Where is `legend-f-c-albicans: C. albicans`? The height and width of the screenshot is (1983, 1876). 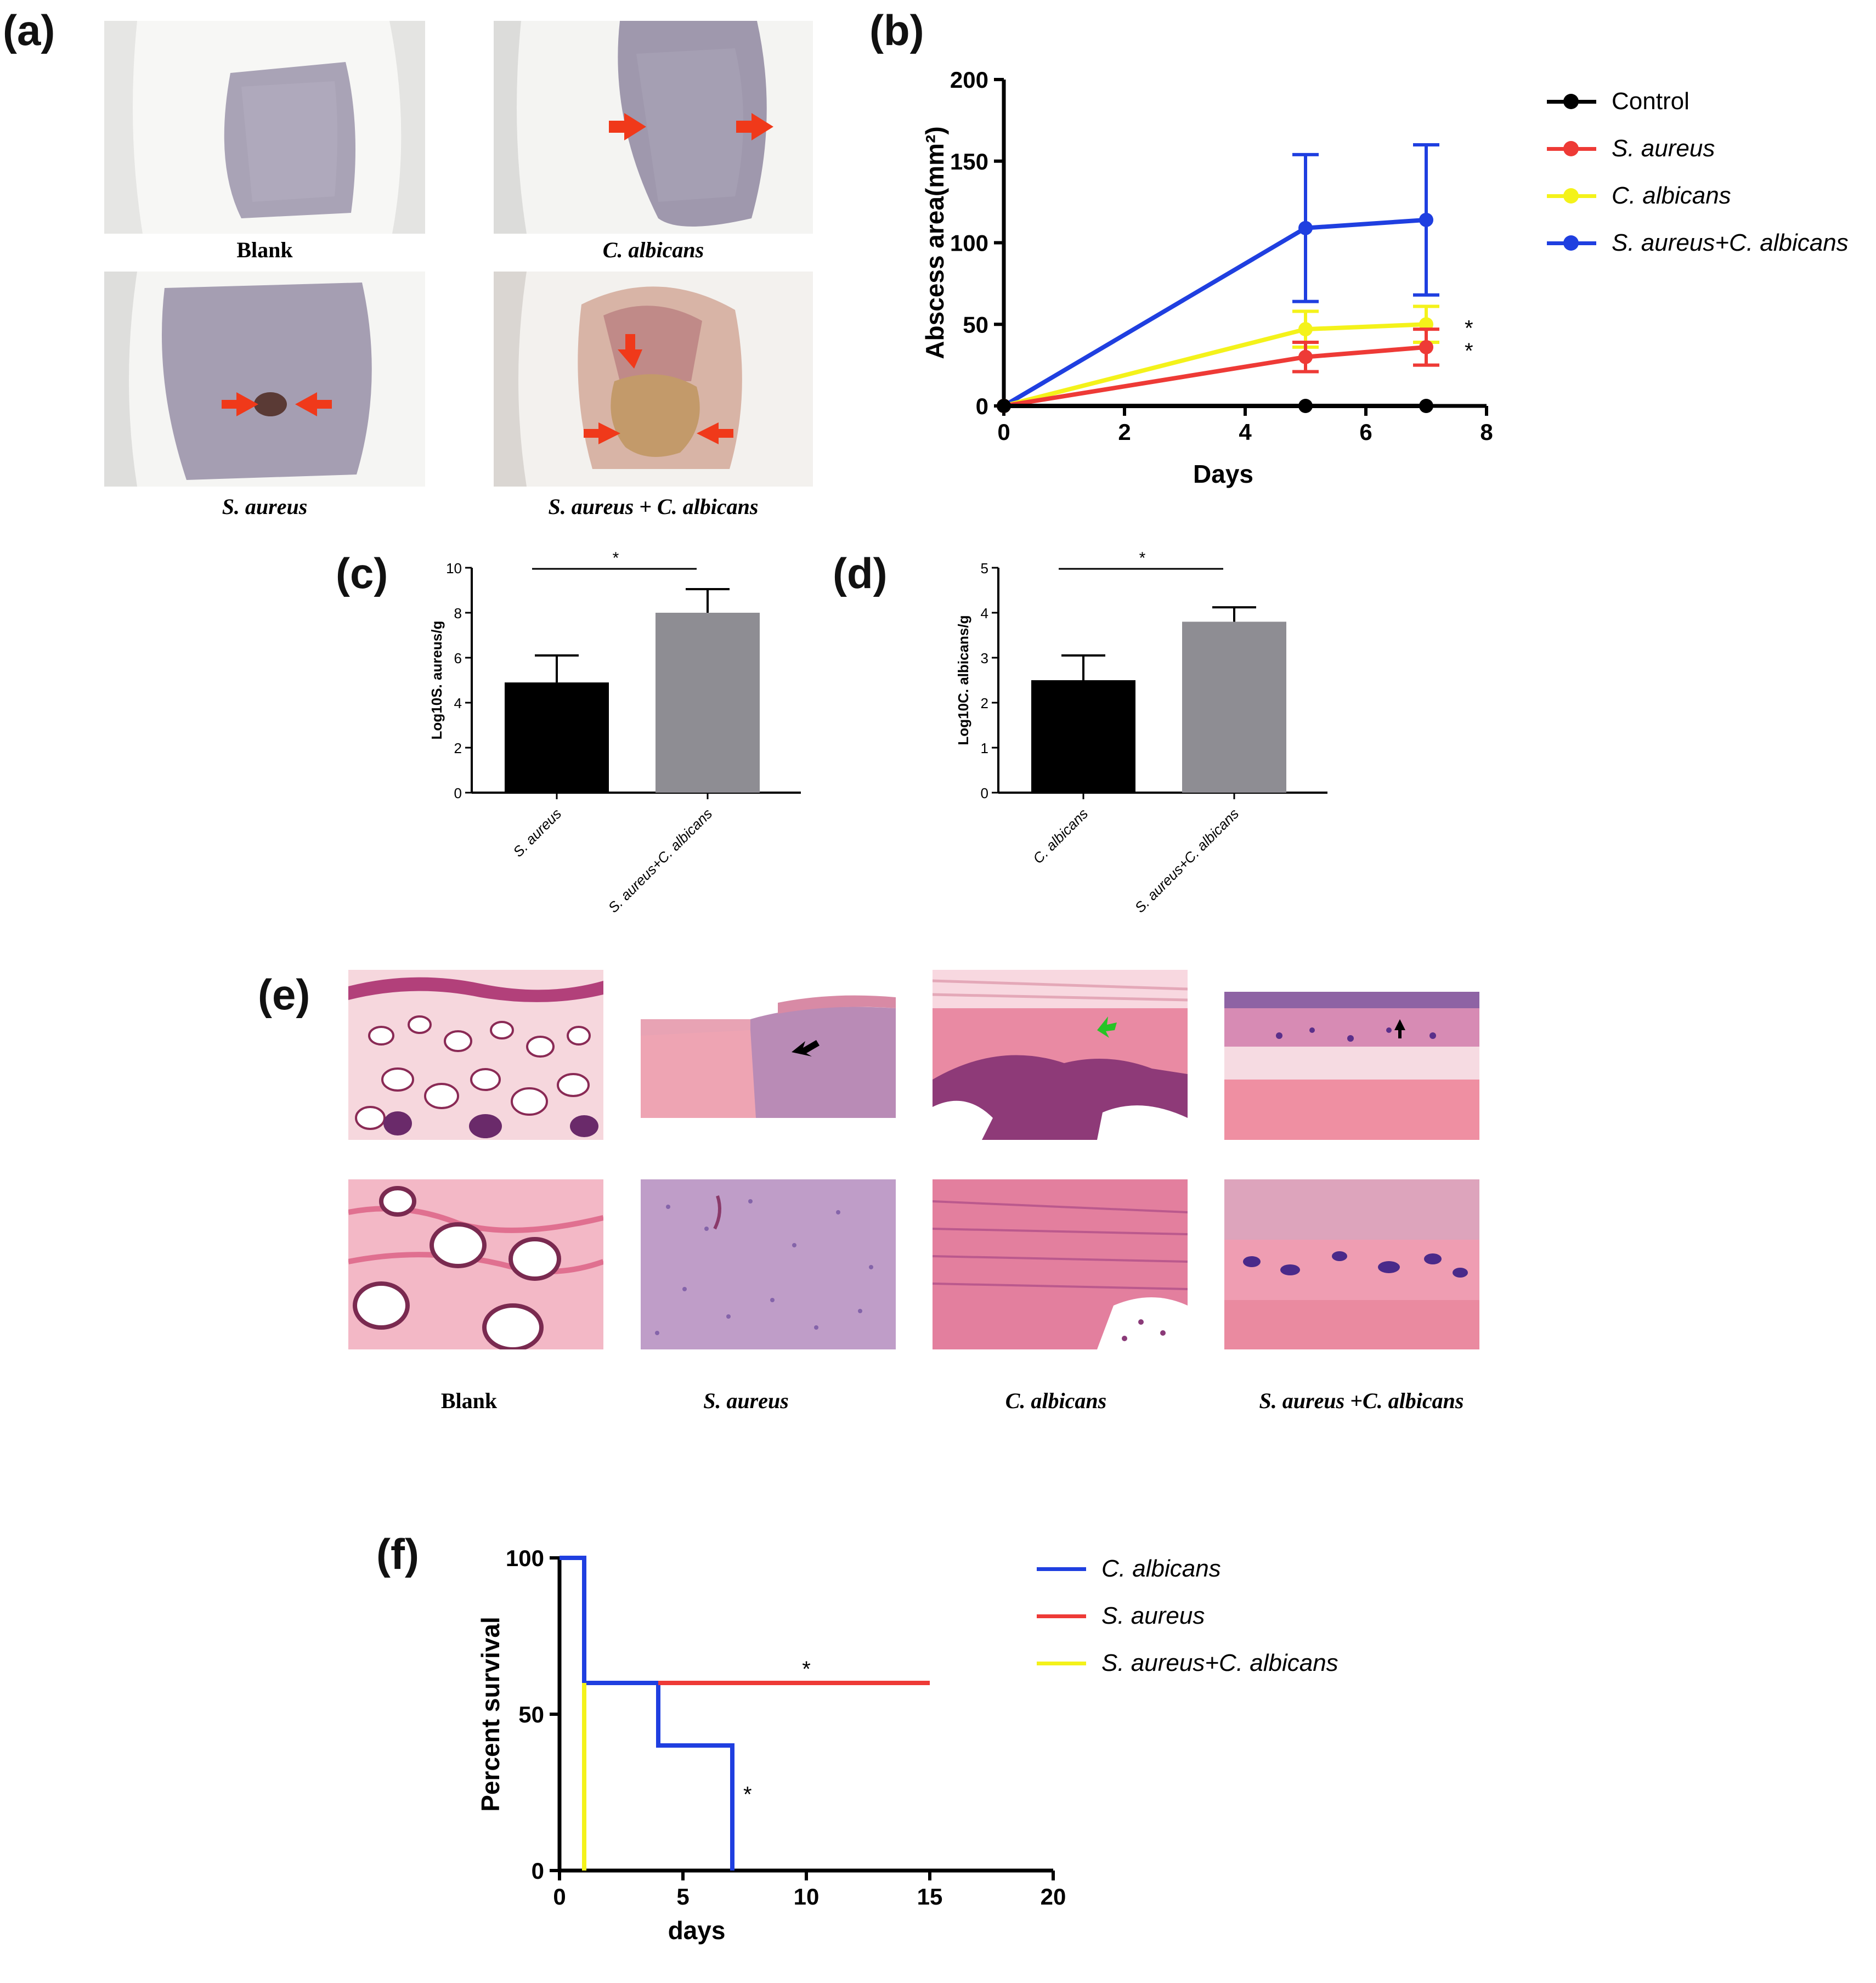 legend-f-c-albicans: C. albicans is located at coordinates (1129, 1569).